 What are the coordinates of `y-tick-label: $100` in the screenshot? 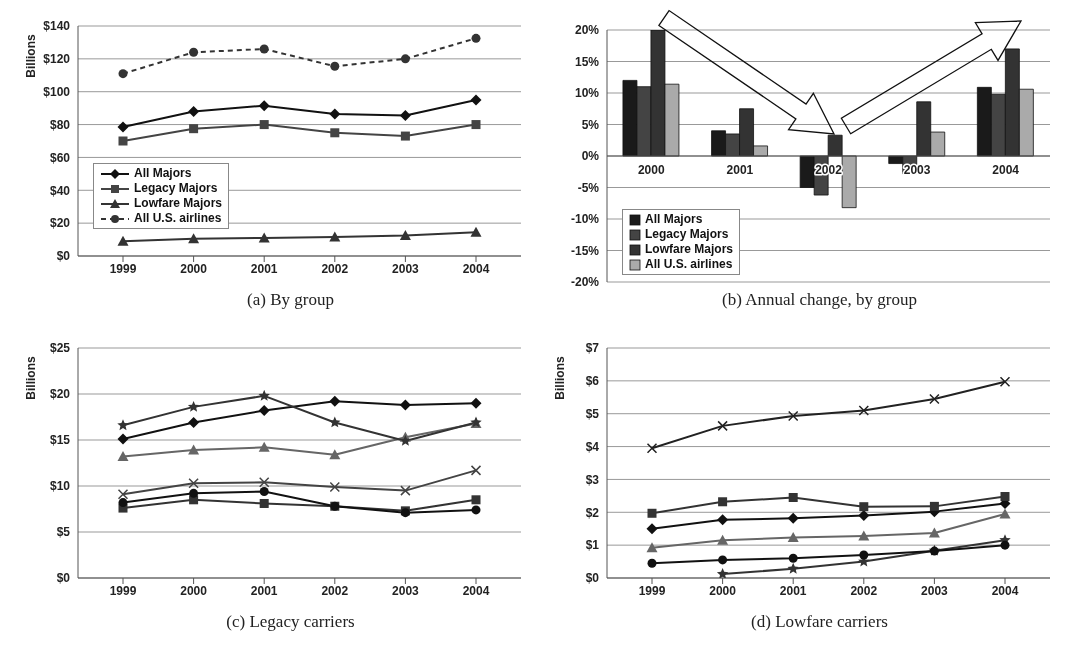 It's located at (57, 91).